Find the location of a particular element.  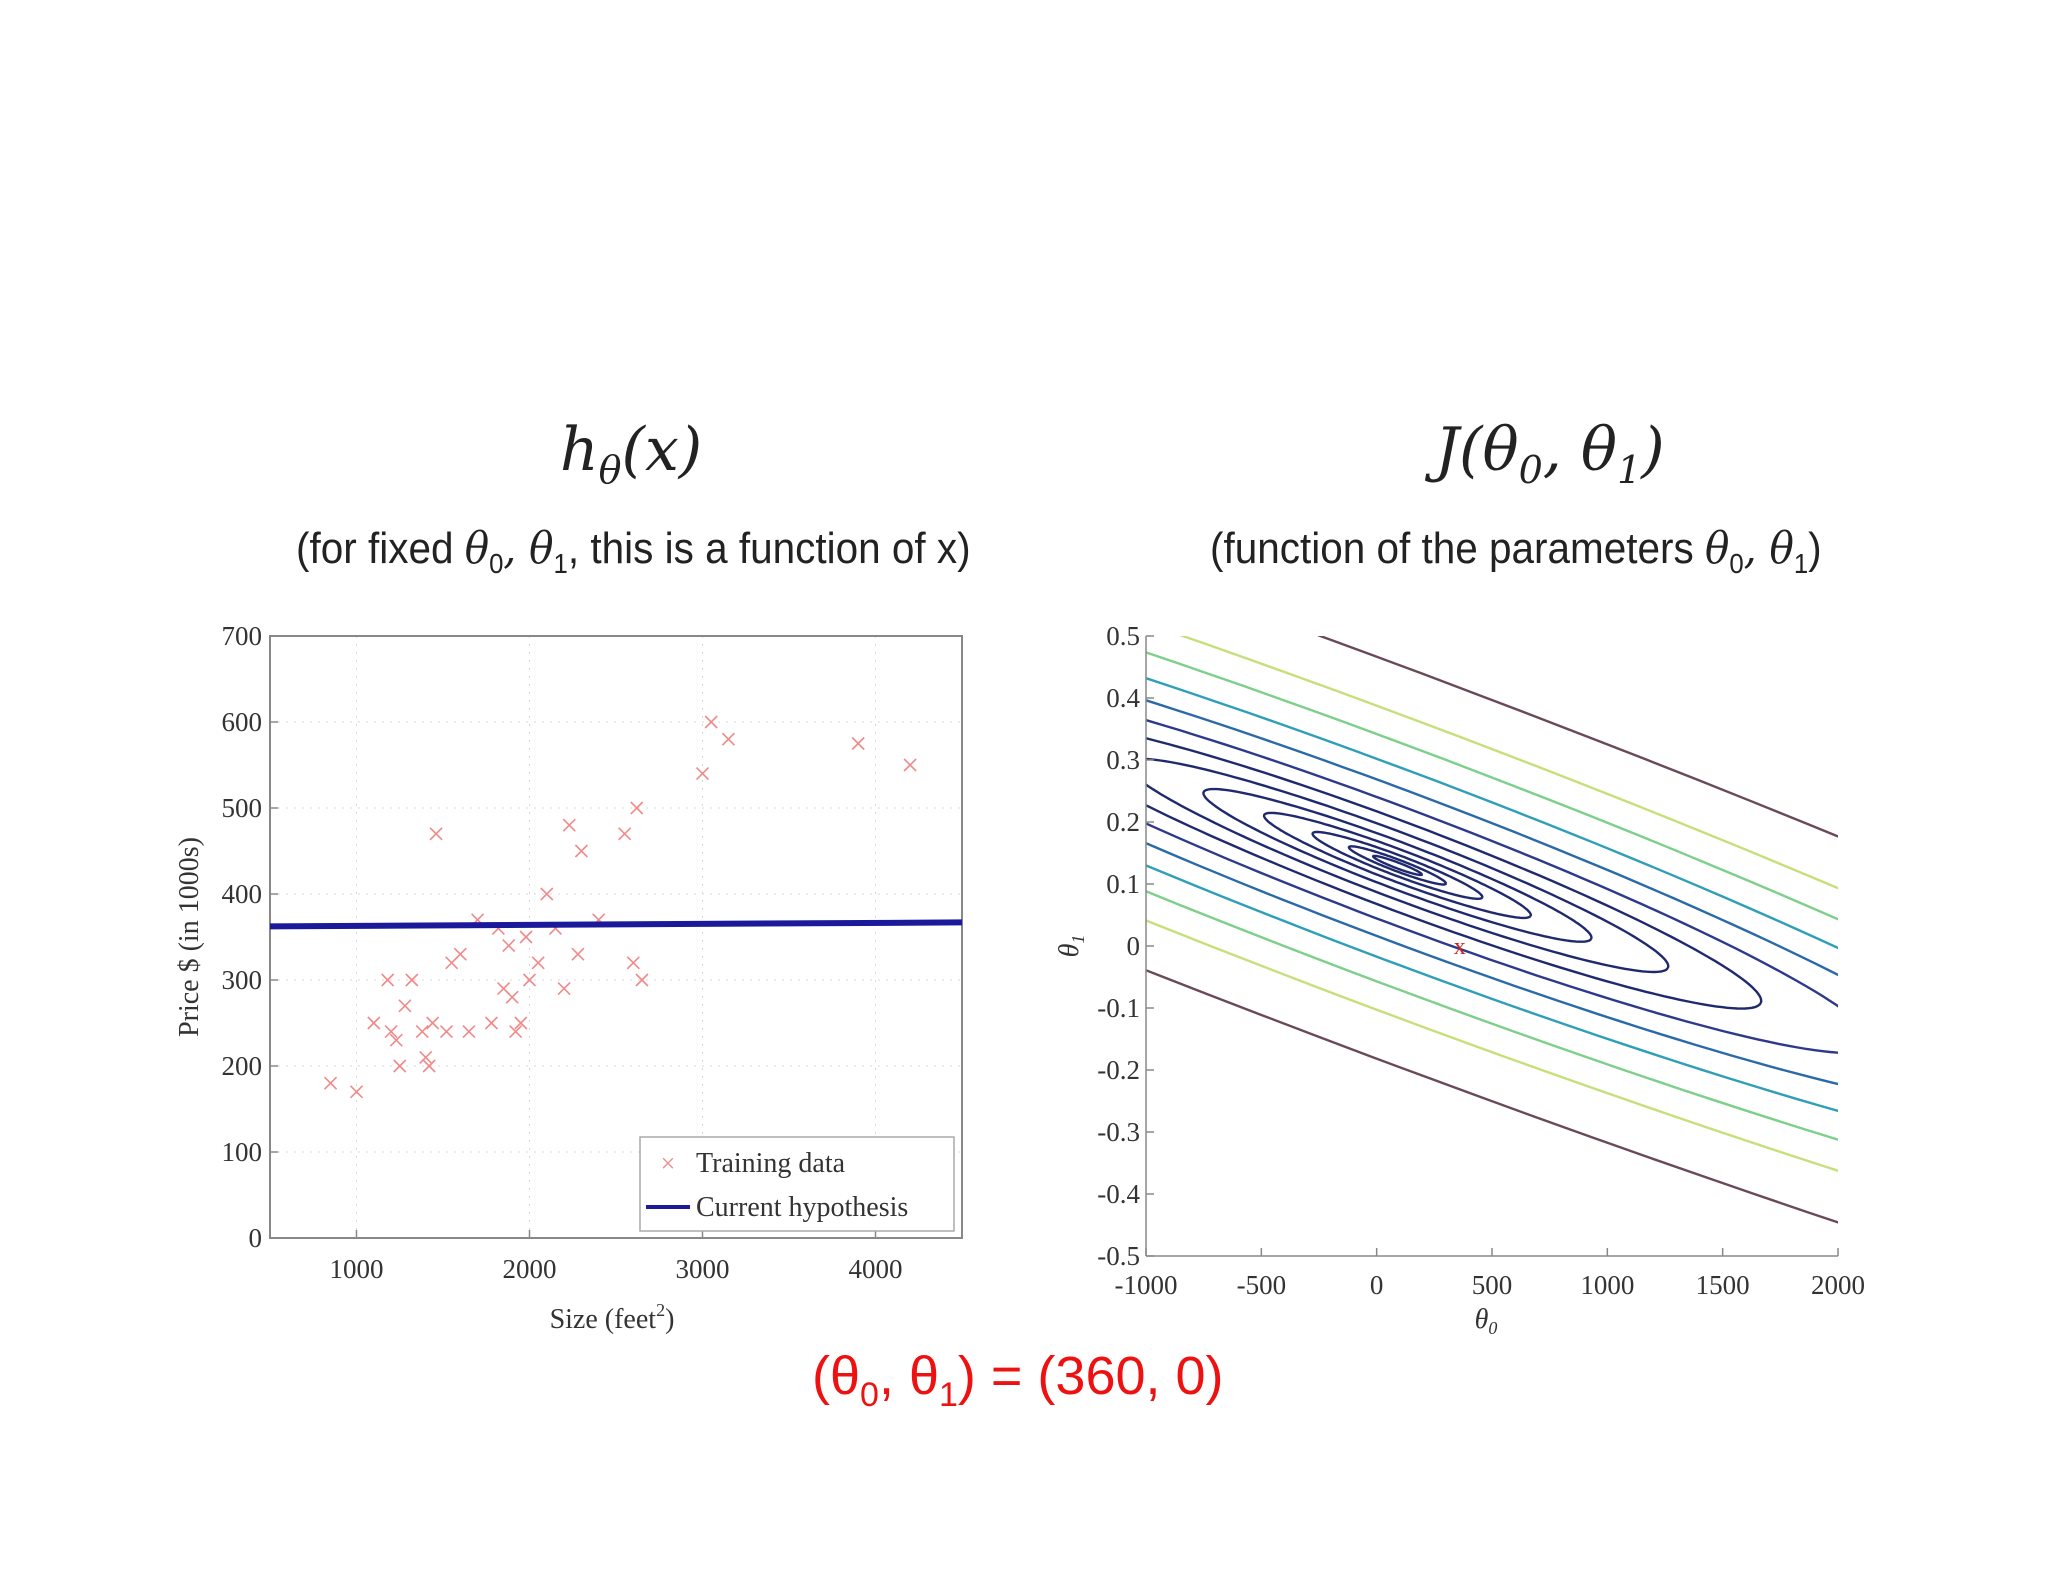

right-subtitle: (function of the parameters θ0, θ1) is located at coordinates (1516, 551).